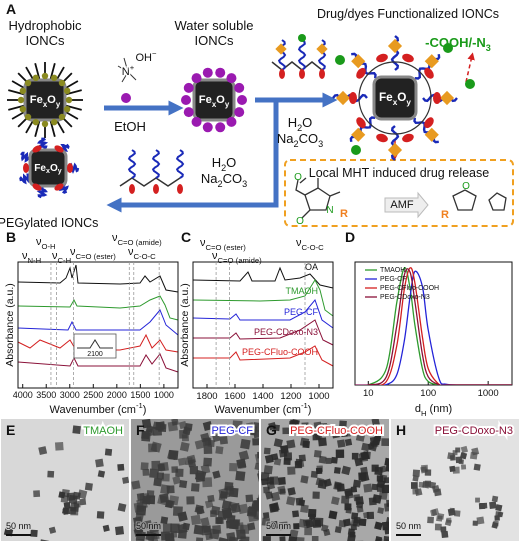  I want to click on spectrum, so click(98, 322).